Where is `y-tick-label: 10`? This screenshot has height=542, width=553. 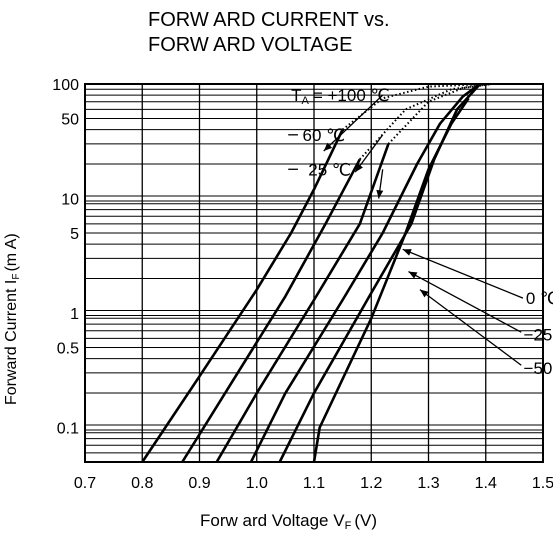 y-tick-label: 10 is located at coordinates (70, 200).